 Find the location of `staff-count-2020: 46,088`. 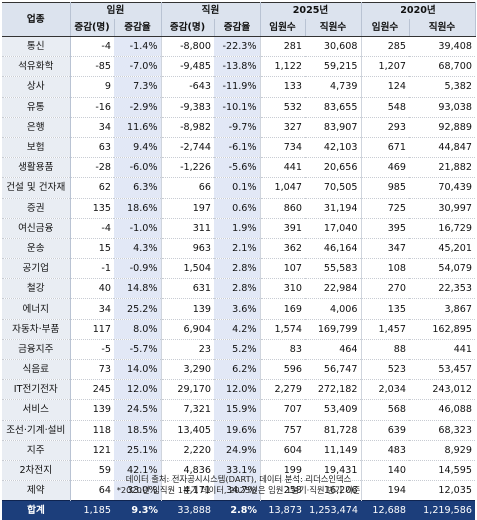

staff-count-2020: 46,088 is located at coordinates (442, 410).